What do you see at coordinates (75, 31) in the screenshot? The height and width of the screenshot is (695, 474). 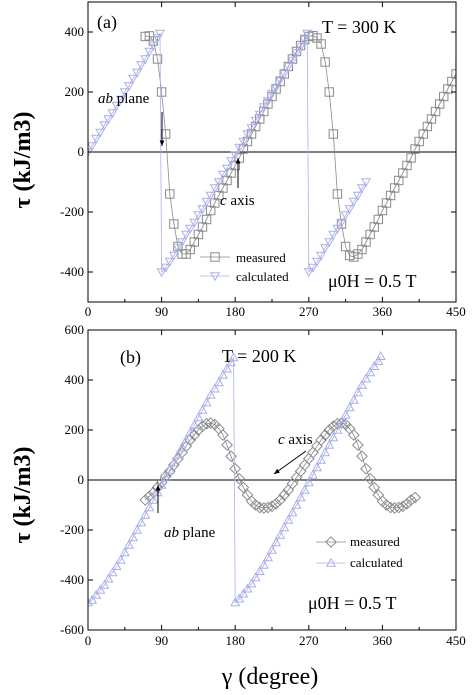 I see `panel-a-y-tick-label-4: 400` at bounding box center [75, 31].